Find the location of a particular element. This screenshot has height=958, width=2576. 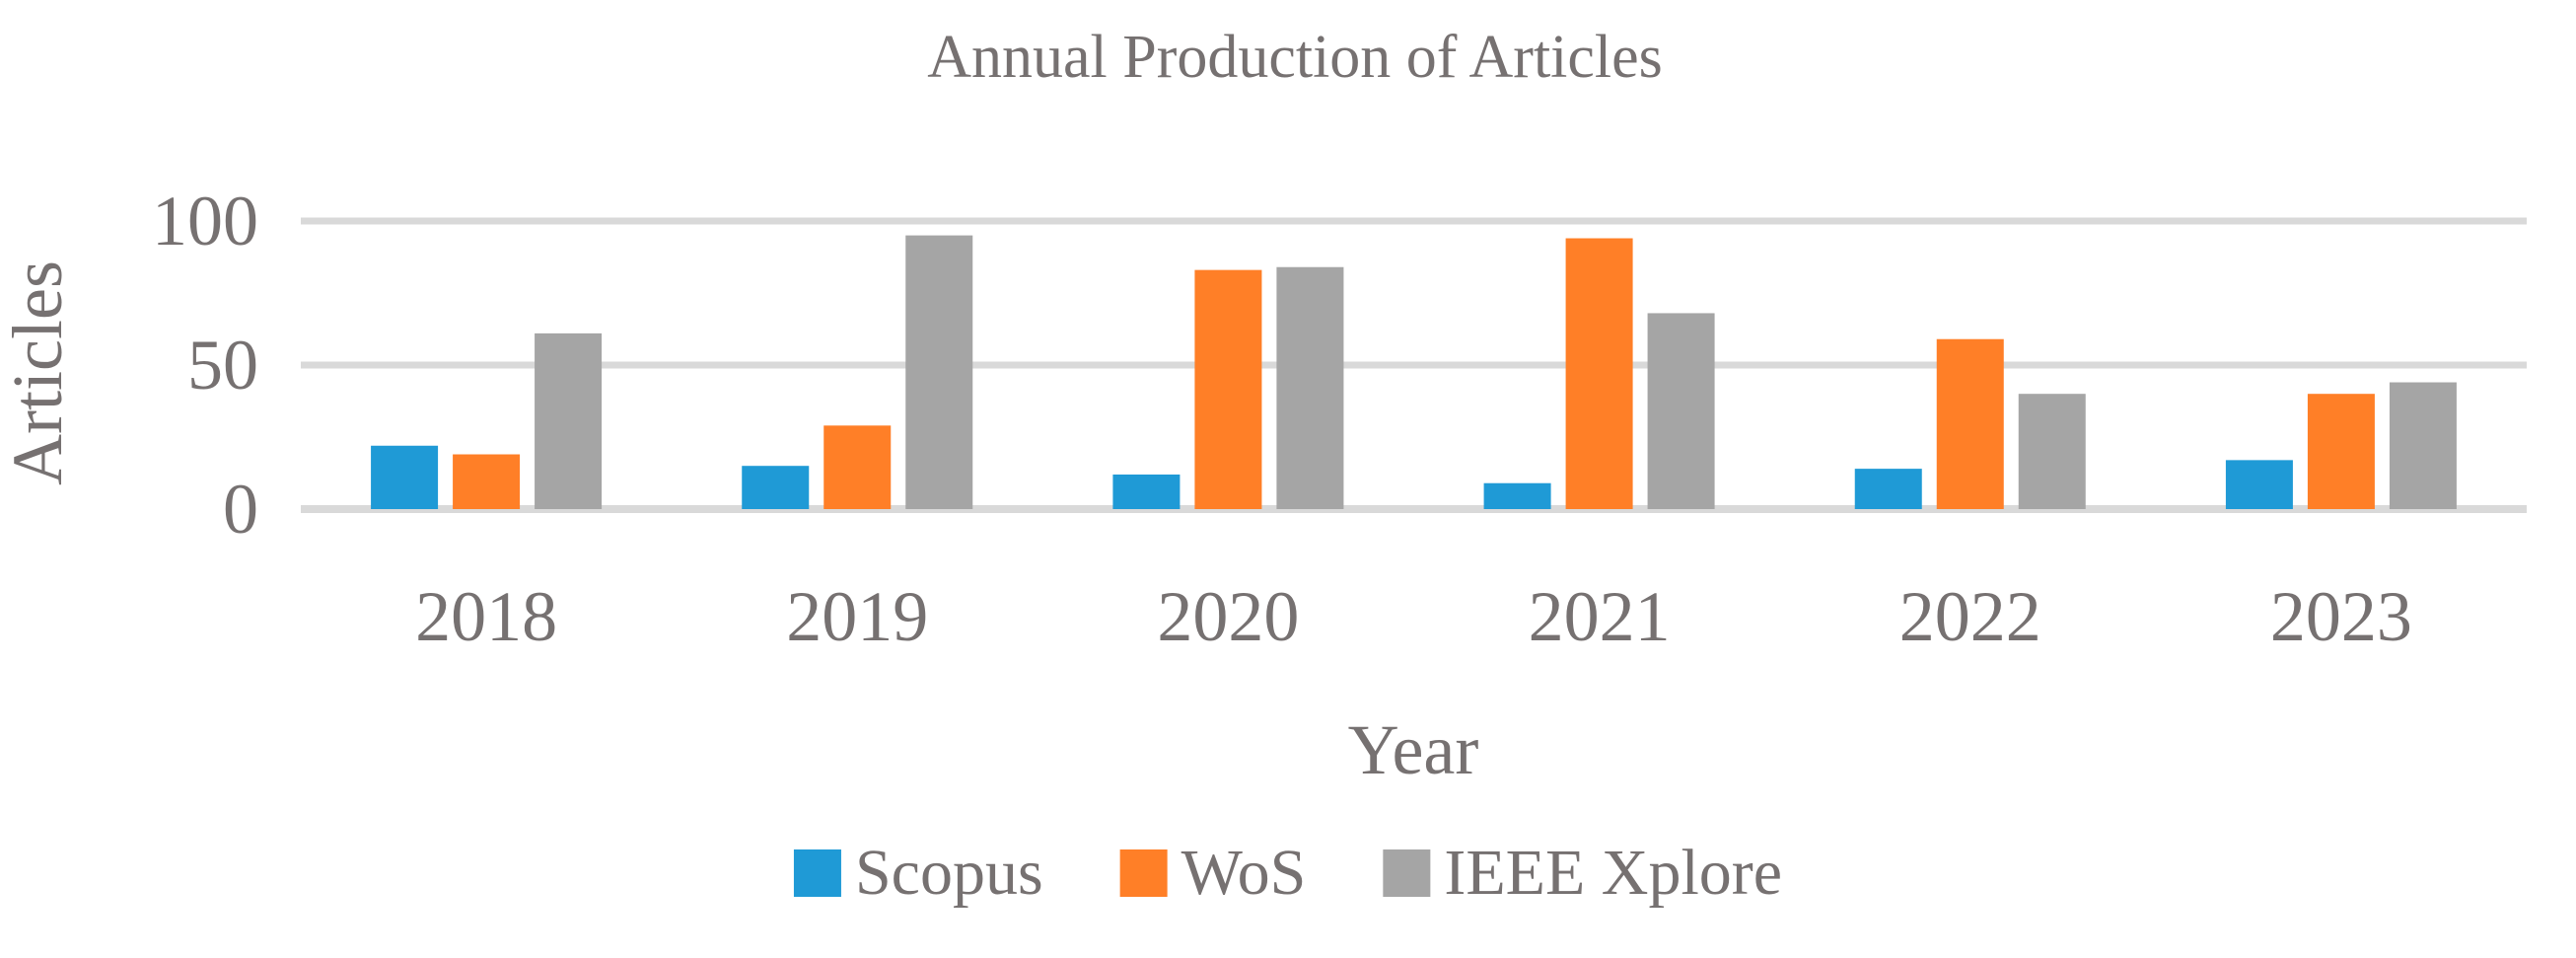

y-tick-label: 50 is located at coordinates (222, 365).